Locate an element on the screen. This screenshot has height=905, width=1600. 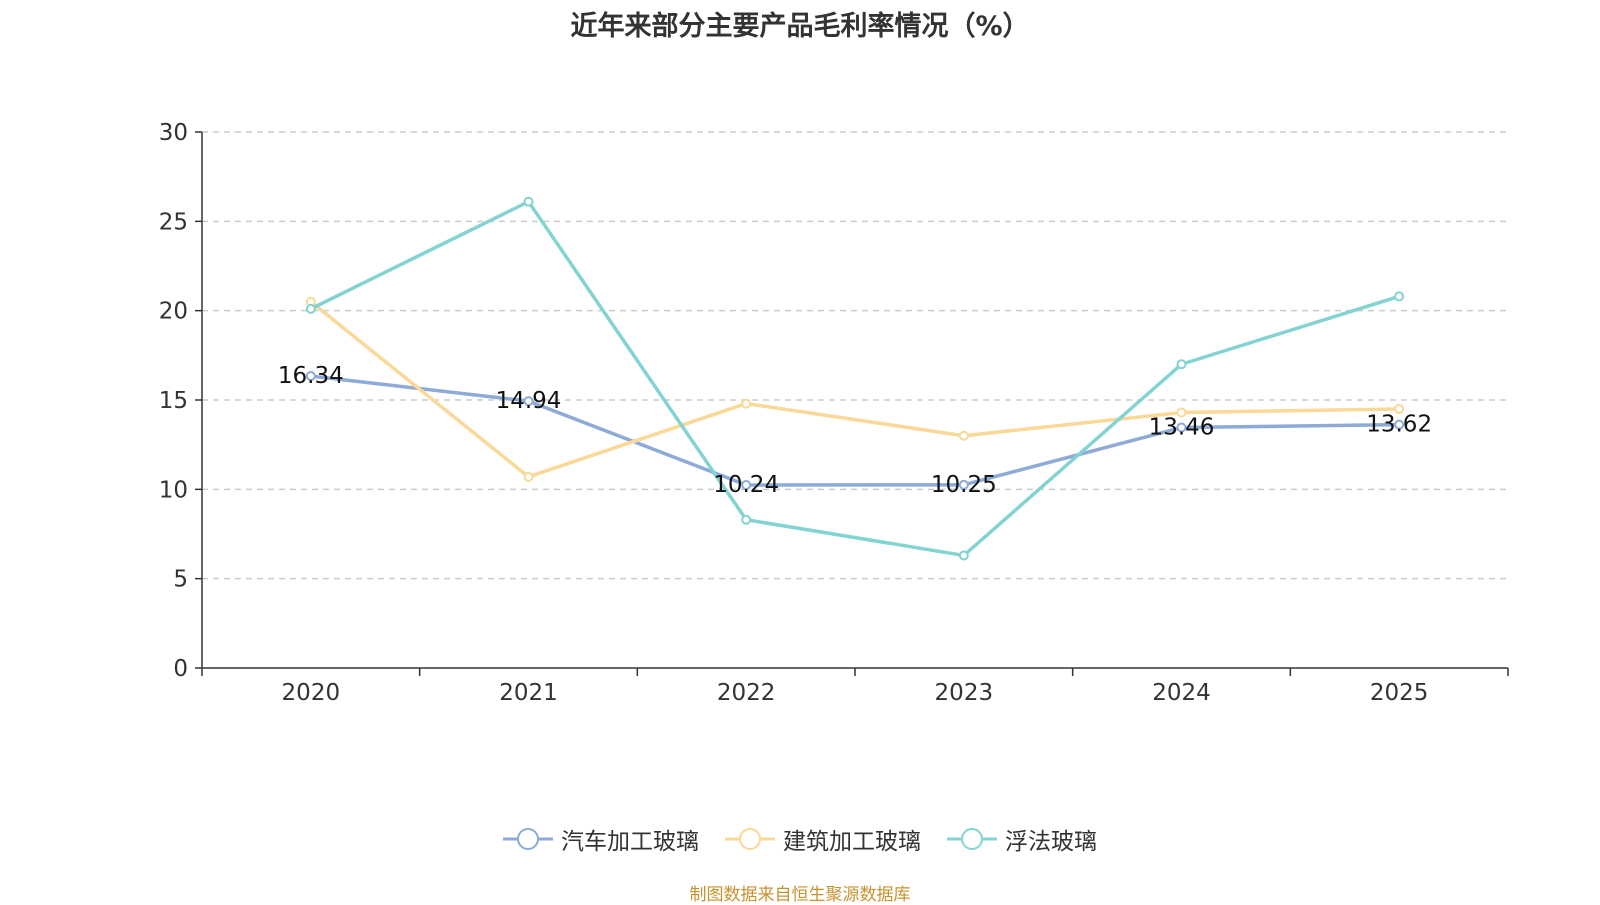
data-point-building-glass-2024 is located at coordinates (1181, 412).